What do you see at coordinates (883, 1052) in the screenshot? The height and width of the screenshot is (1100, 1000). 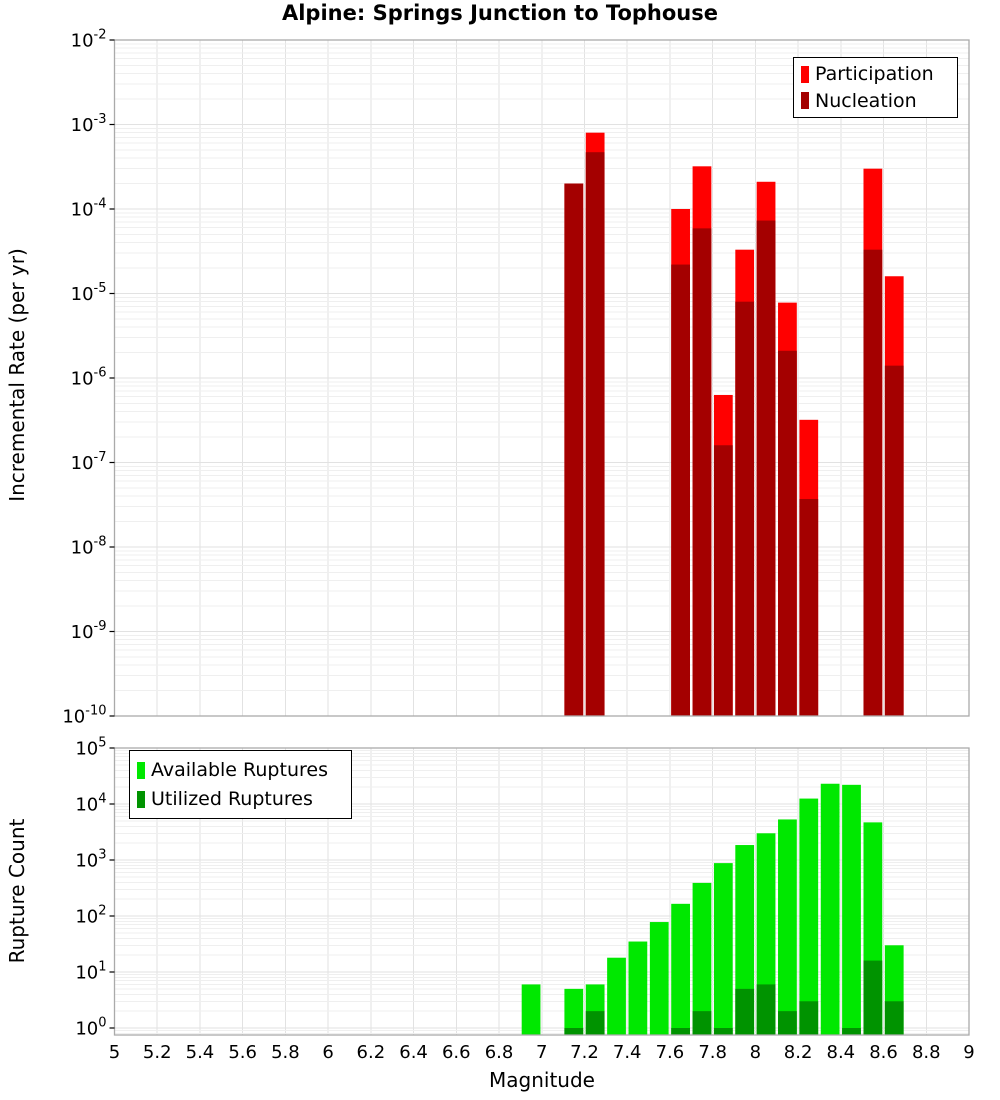 I see `x-tick-label: 8.6` at bounding box center [883, 1052].